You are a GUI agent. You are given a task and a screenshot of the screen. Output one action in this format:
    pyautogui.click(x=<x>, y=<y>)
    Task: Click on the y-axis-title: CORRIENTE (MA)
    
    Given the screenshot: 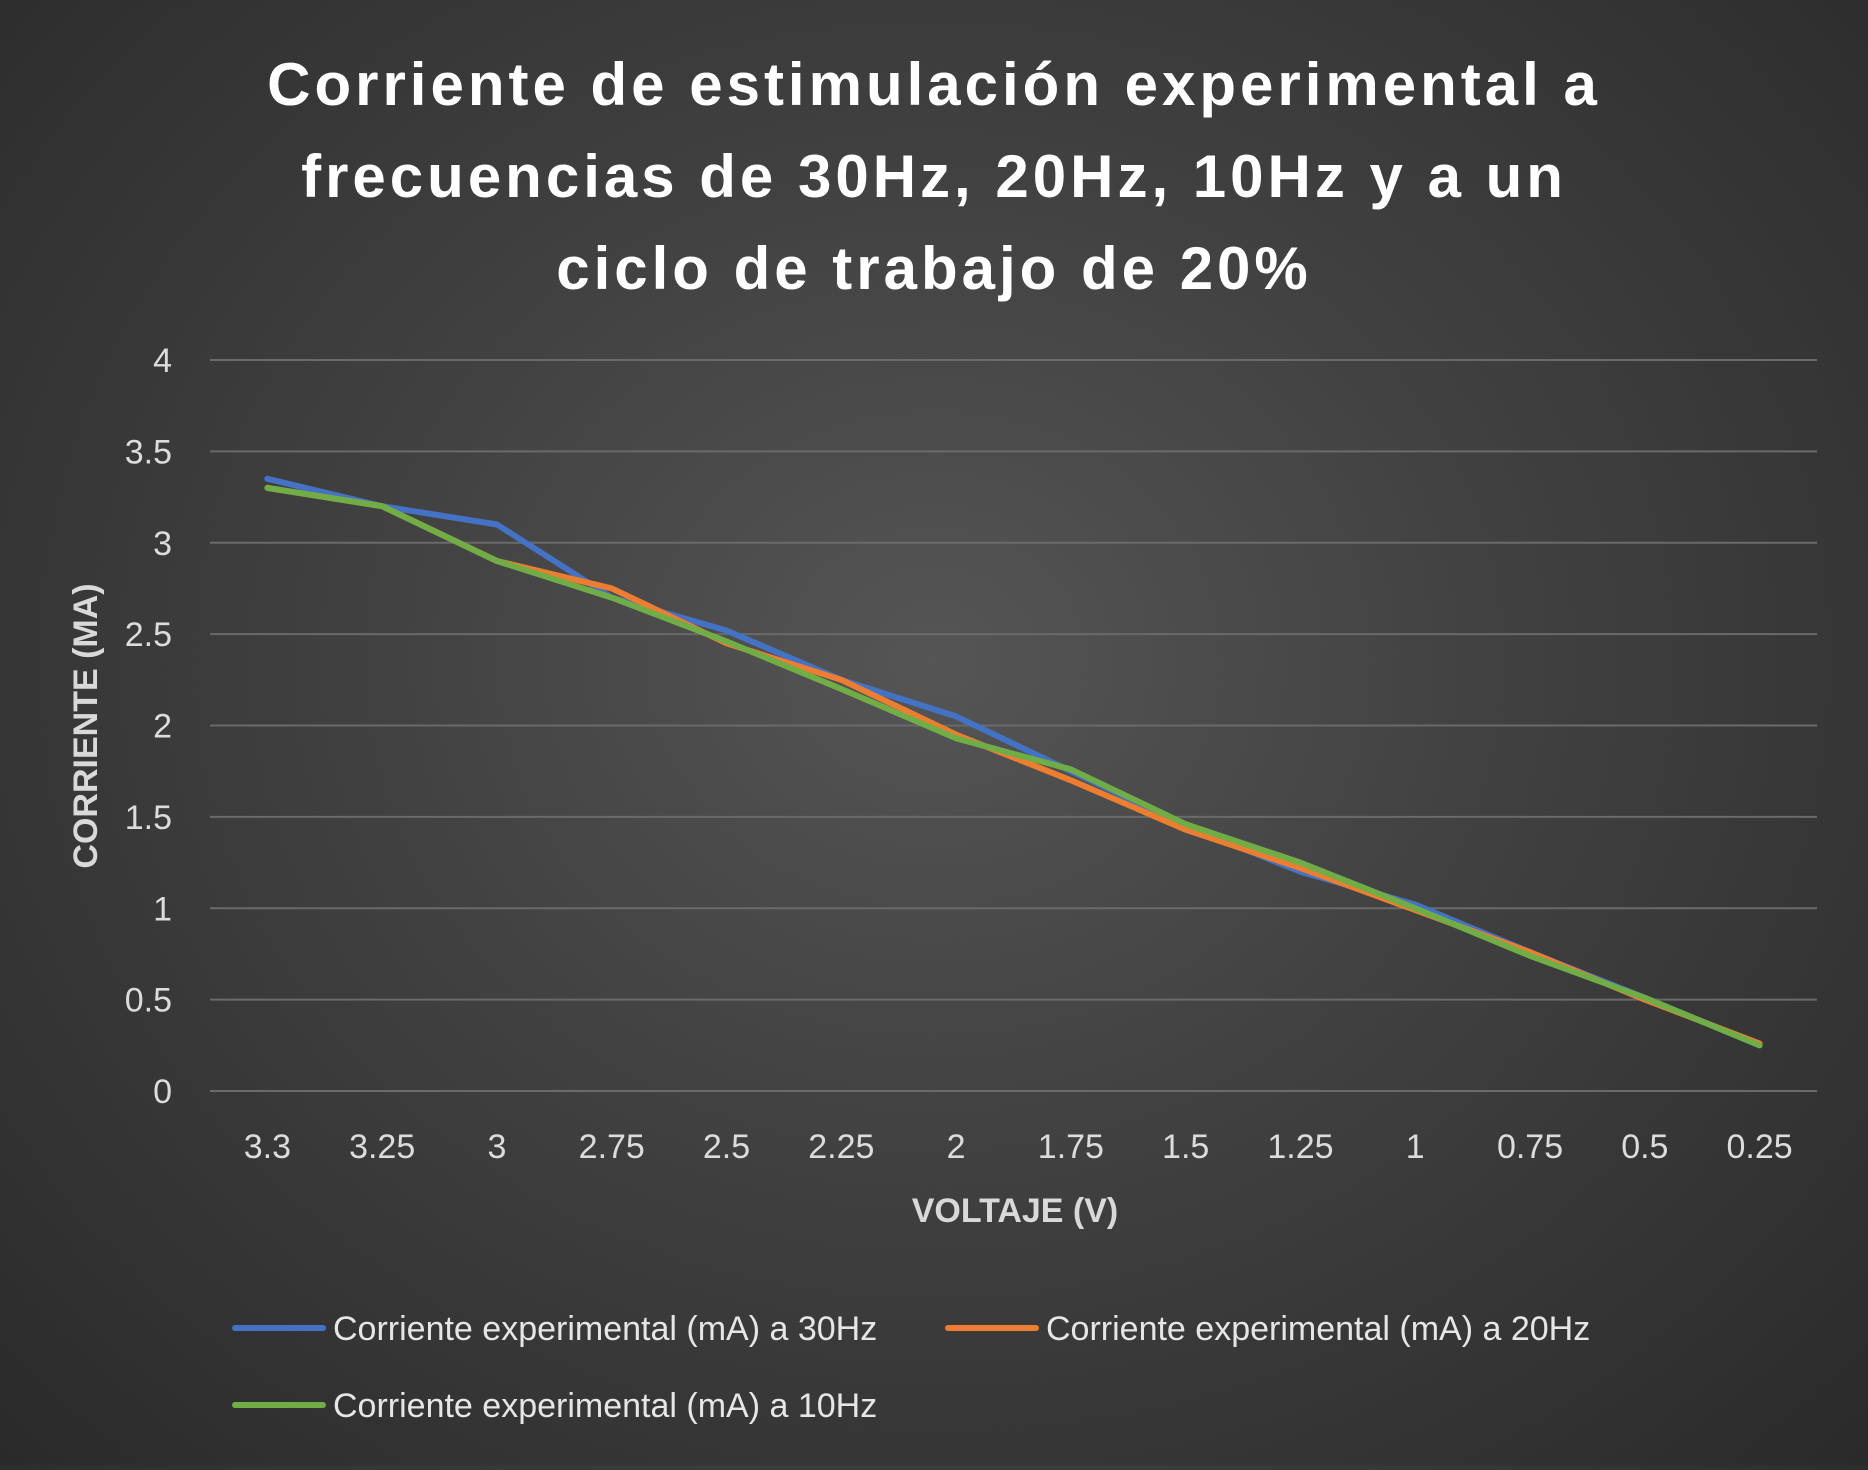 What is the action you would take?
    pyautogui.click(x=86, y=725)
    